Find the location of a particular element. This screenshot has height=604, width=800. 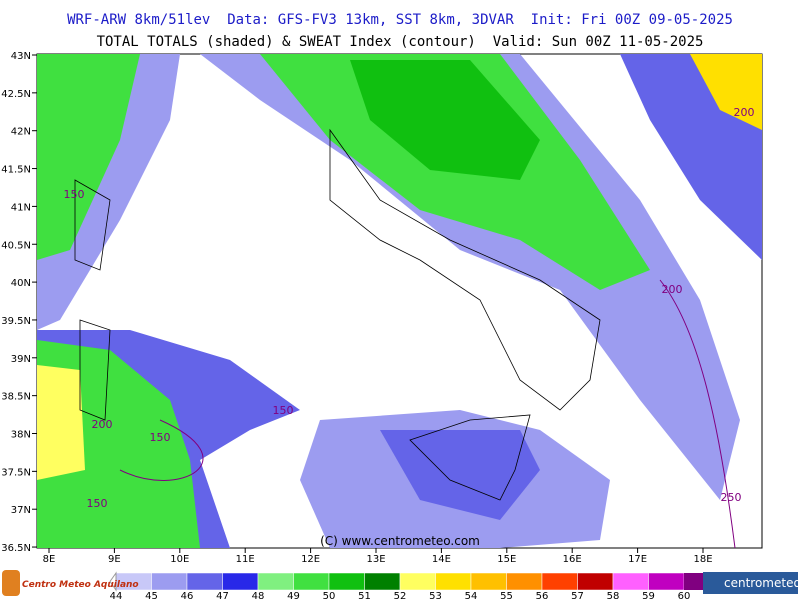

lon-label: 9E is located at coordinates (114, 559).